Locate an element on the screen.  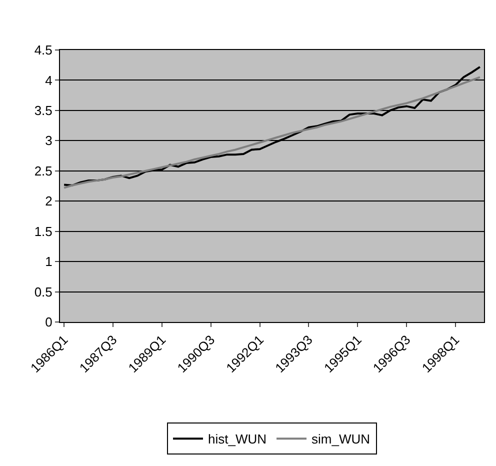
y-tick-label: 4 is located at coordinates (48, 80).